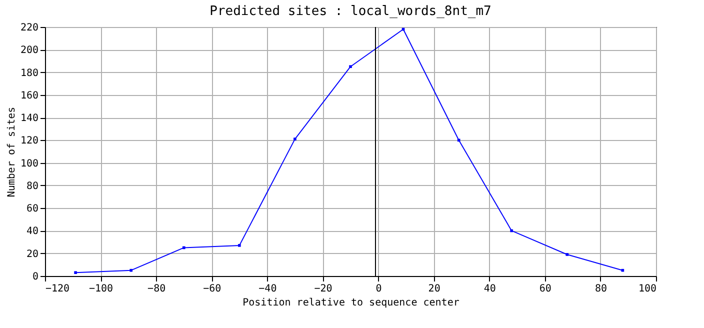 The image size is (704, 328). What do you see at coordinates (323, 289) in the screenshot?
I see `x-tick-label: −20` at bounding box center [323, 289].